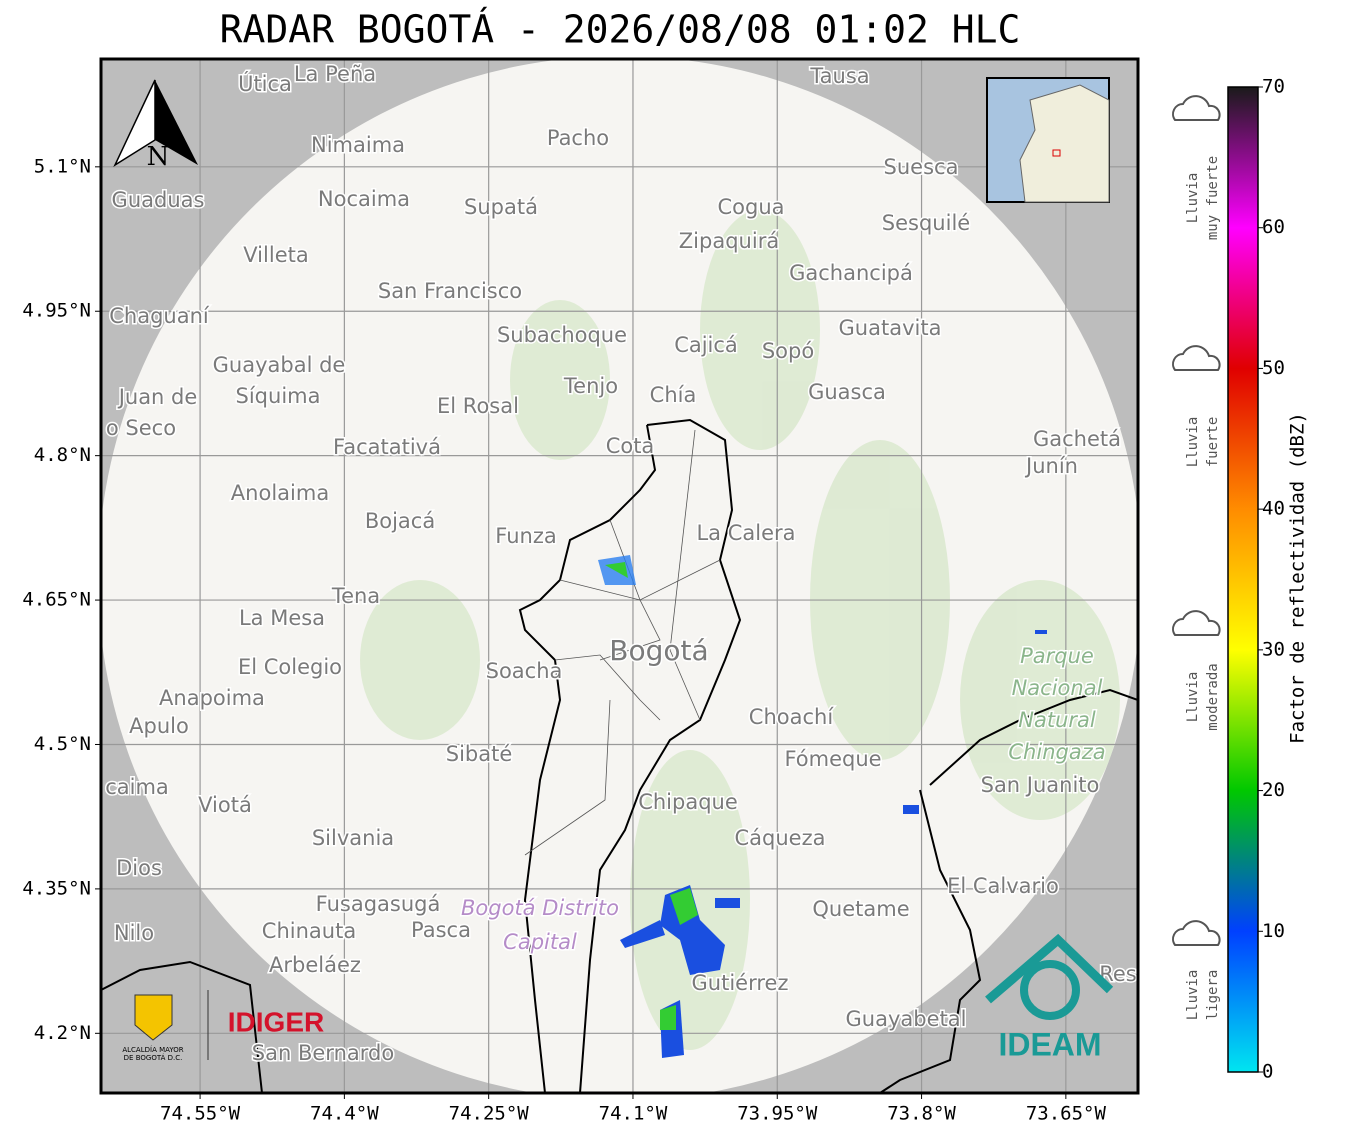 This screenshot has width=1349, height=1143. Describe the element at coordinates (176, 122) in the screenshot. I see `north-arrow-right` at that location.